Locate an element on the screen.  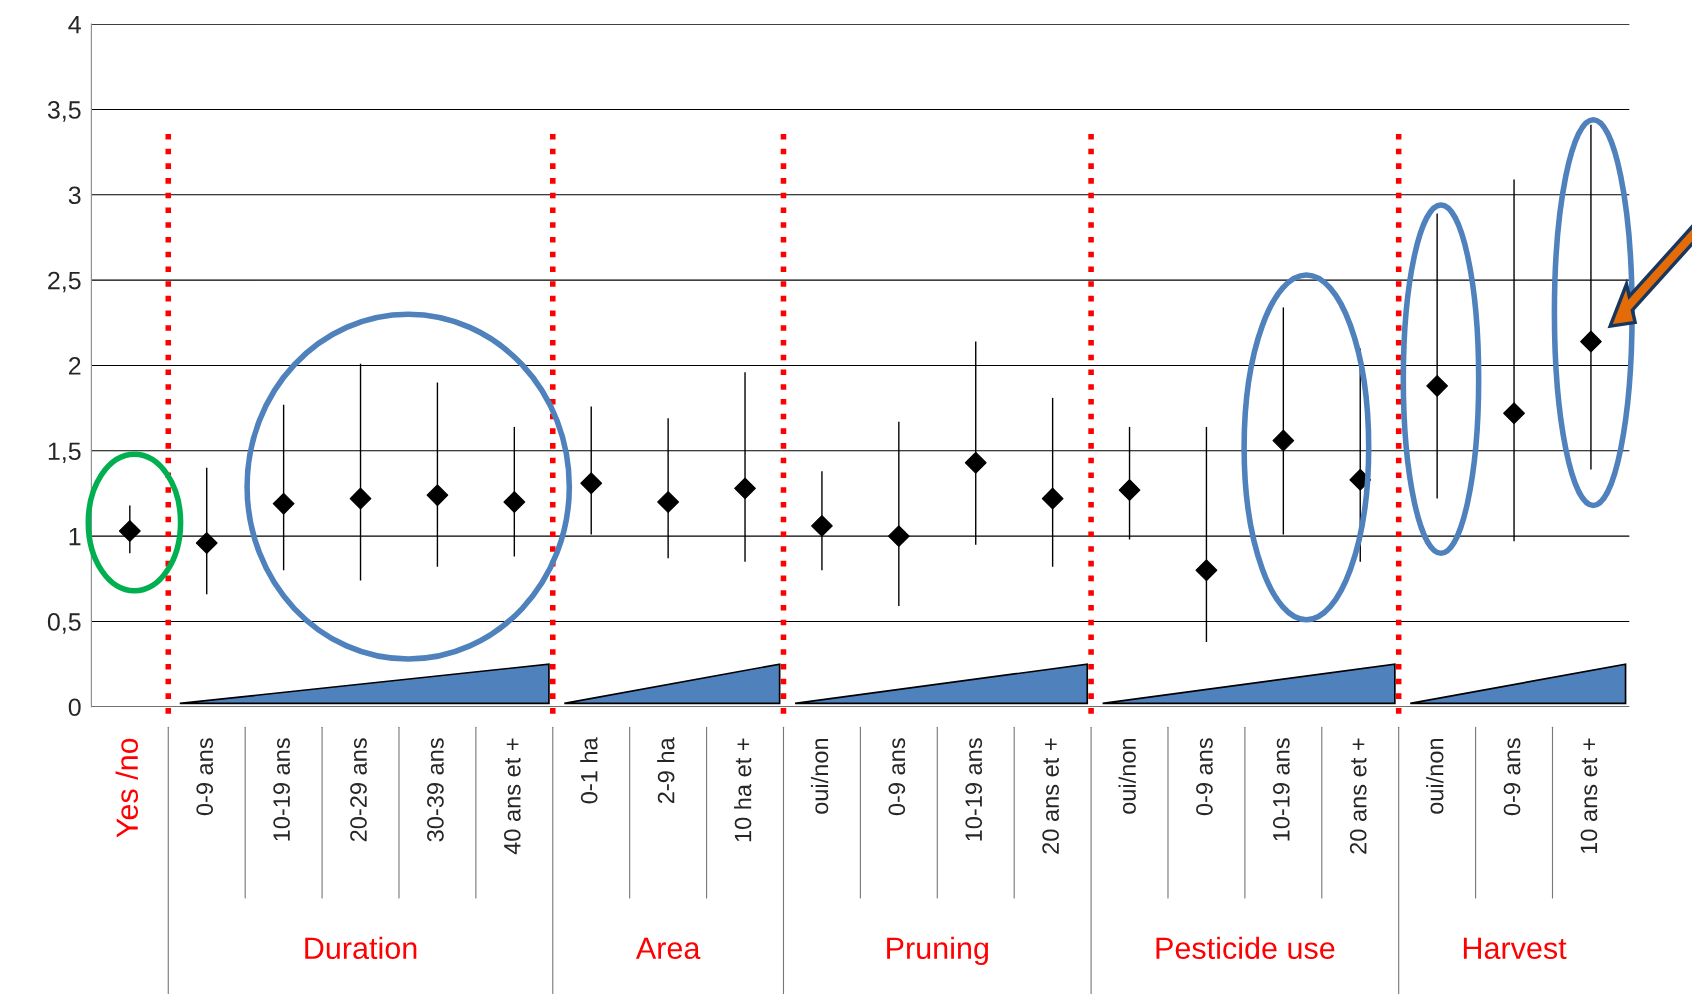
y-tick-label: 3,5 is located at coordinates (64, 111).